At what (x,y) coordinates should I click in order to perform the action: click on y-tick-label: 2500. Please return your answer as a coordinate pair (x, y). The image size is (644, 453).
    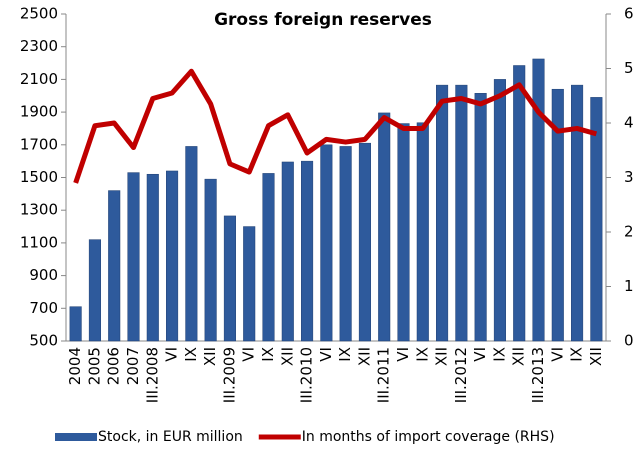
    Looking at the image, I should click on (39, 14).